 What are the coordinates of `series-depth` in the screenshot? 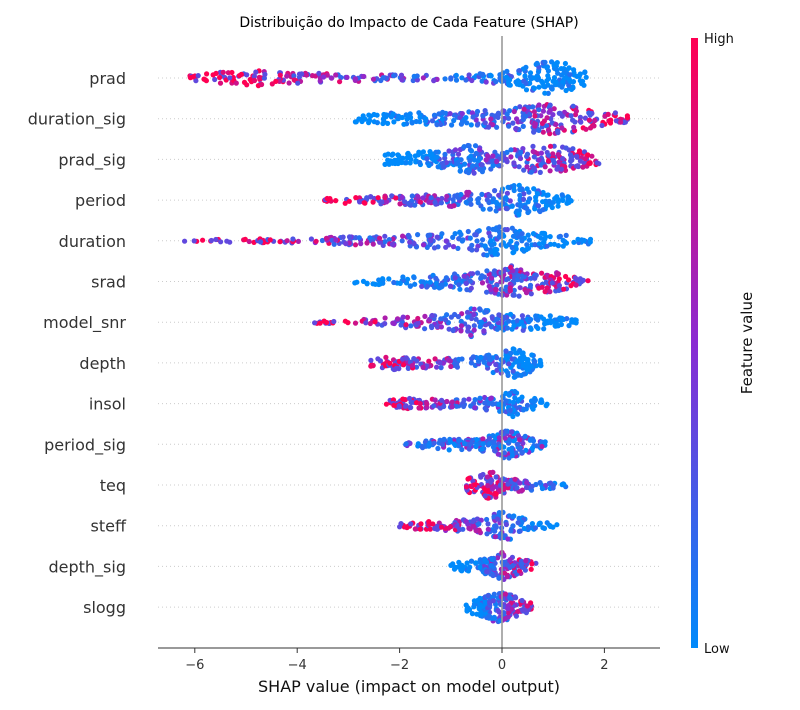 It's located at (456, 363).